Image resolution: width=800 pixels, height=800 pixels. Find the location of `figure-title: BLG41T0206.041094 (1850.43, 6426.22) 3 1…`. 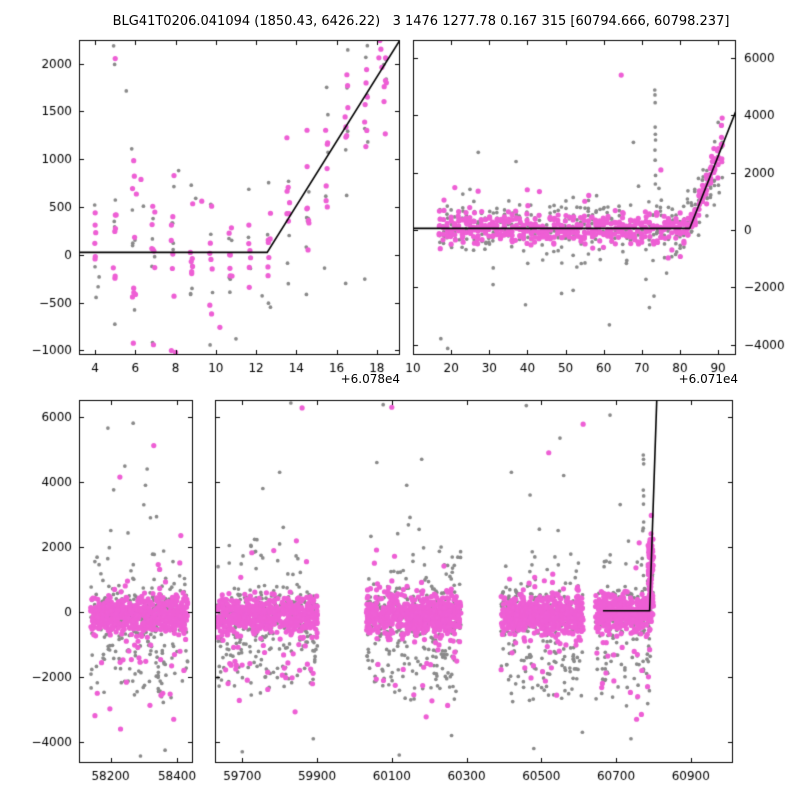

figure-title: BLG41T0206.041094 (1850.43, 6426.22) 3 1… is located at coordinates (421, 21).